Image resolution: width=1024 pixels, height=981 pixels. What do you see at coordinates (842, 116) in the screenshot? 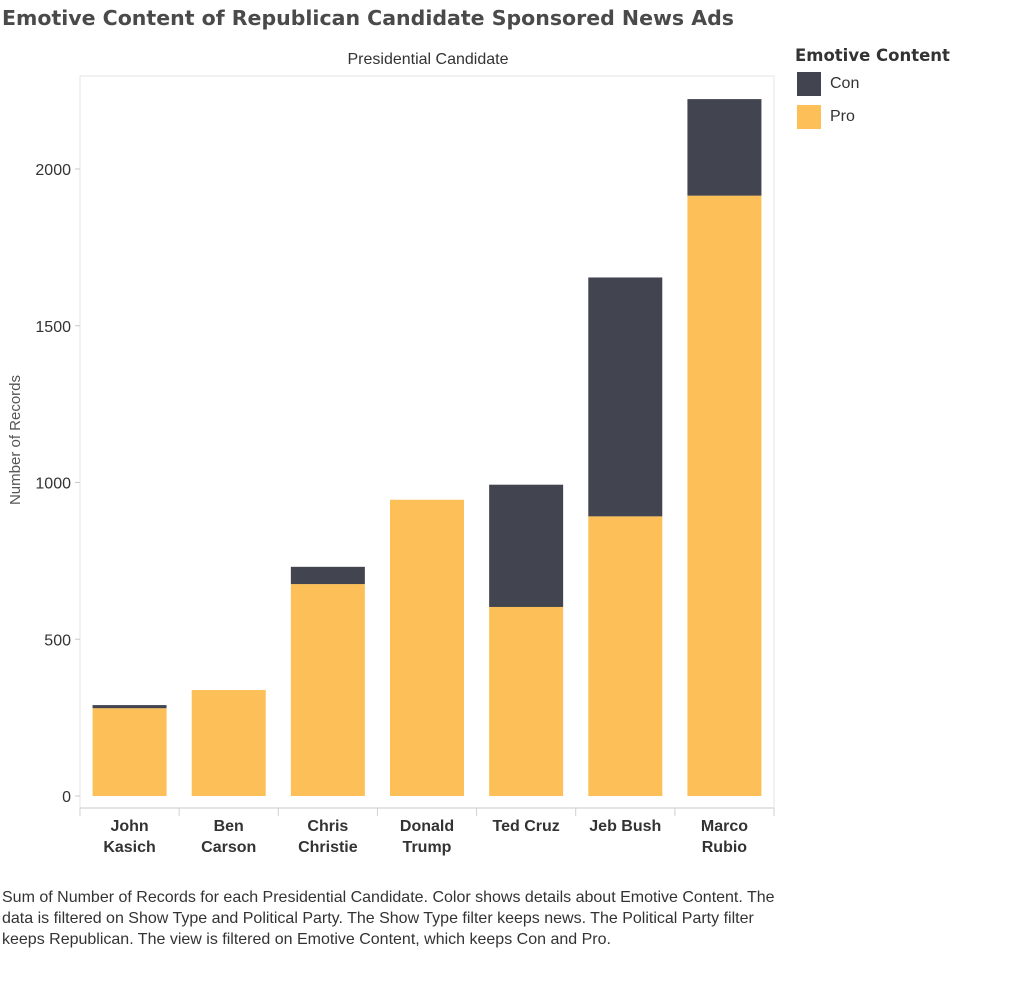
I see `legend-label-pro: Pro` at bounding box center [842, 116].